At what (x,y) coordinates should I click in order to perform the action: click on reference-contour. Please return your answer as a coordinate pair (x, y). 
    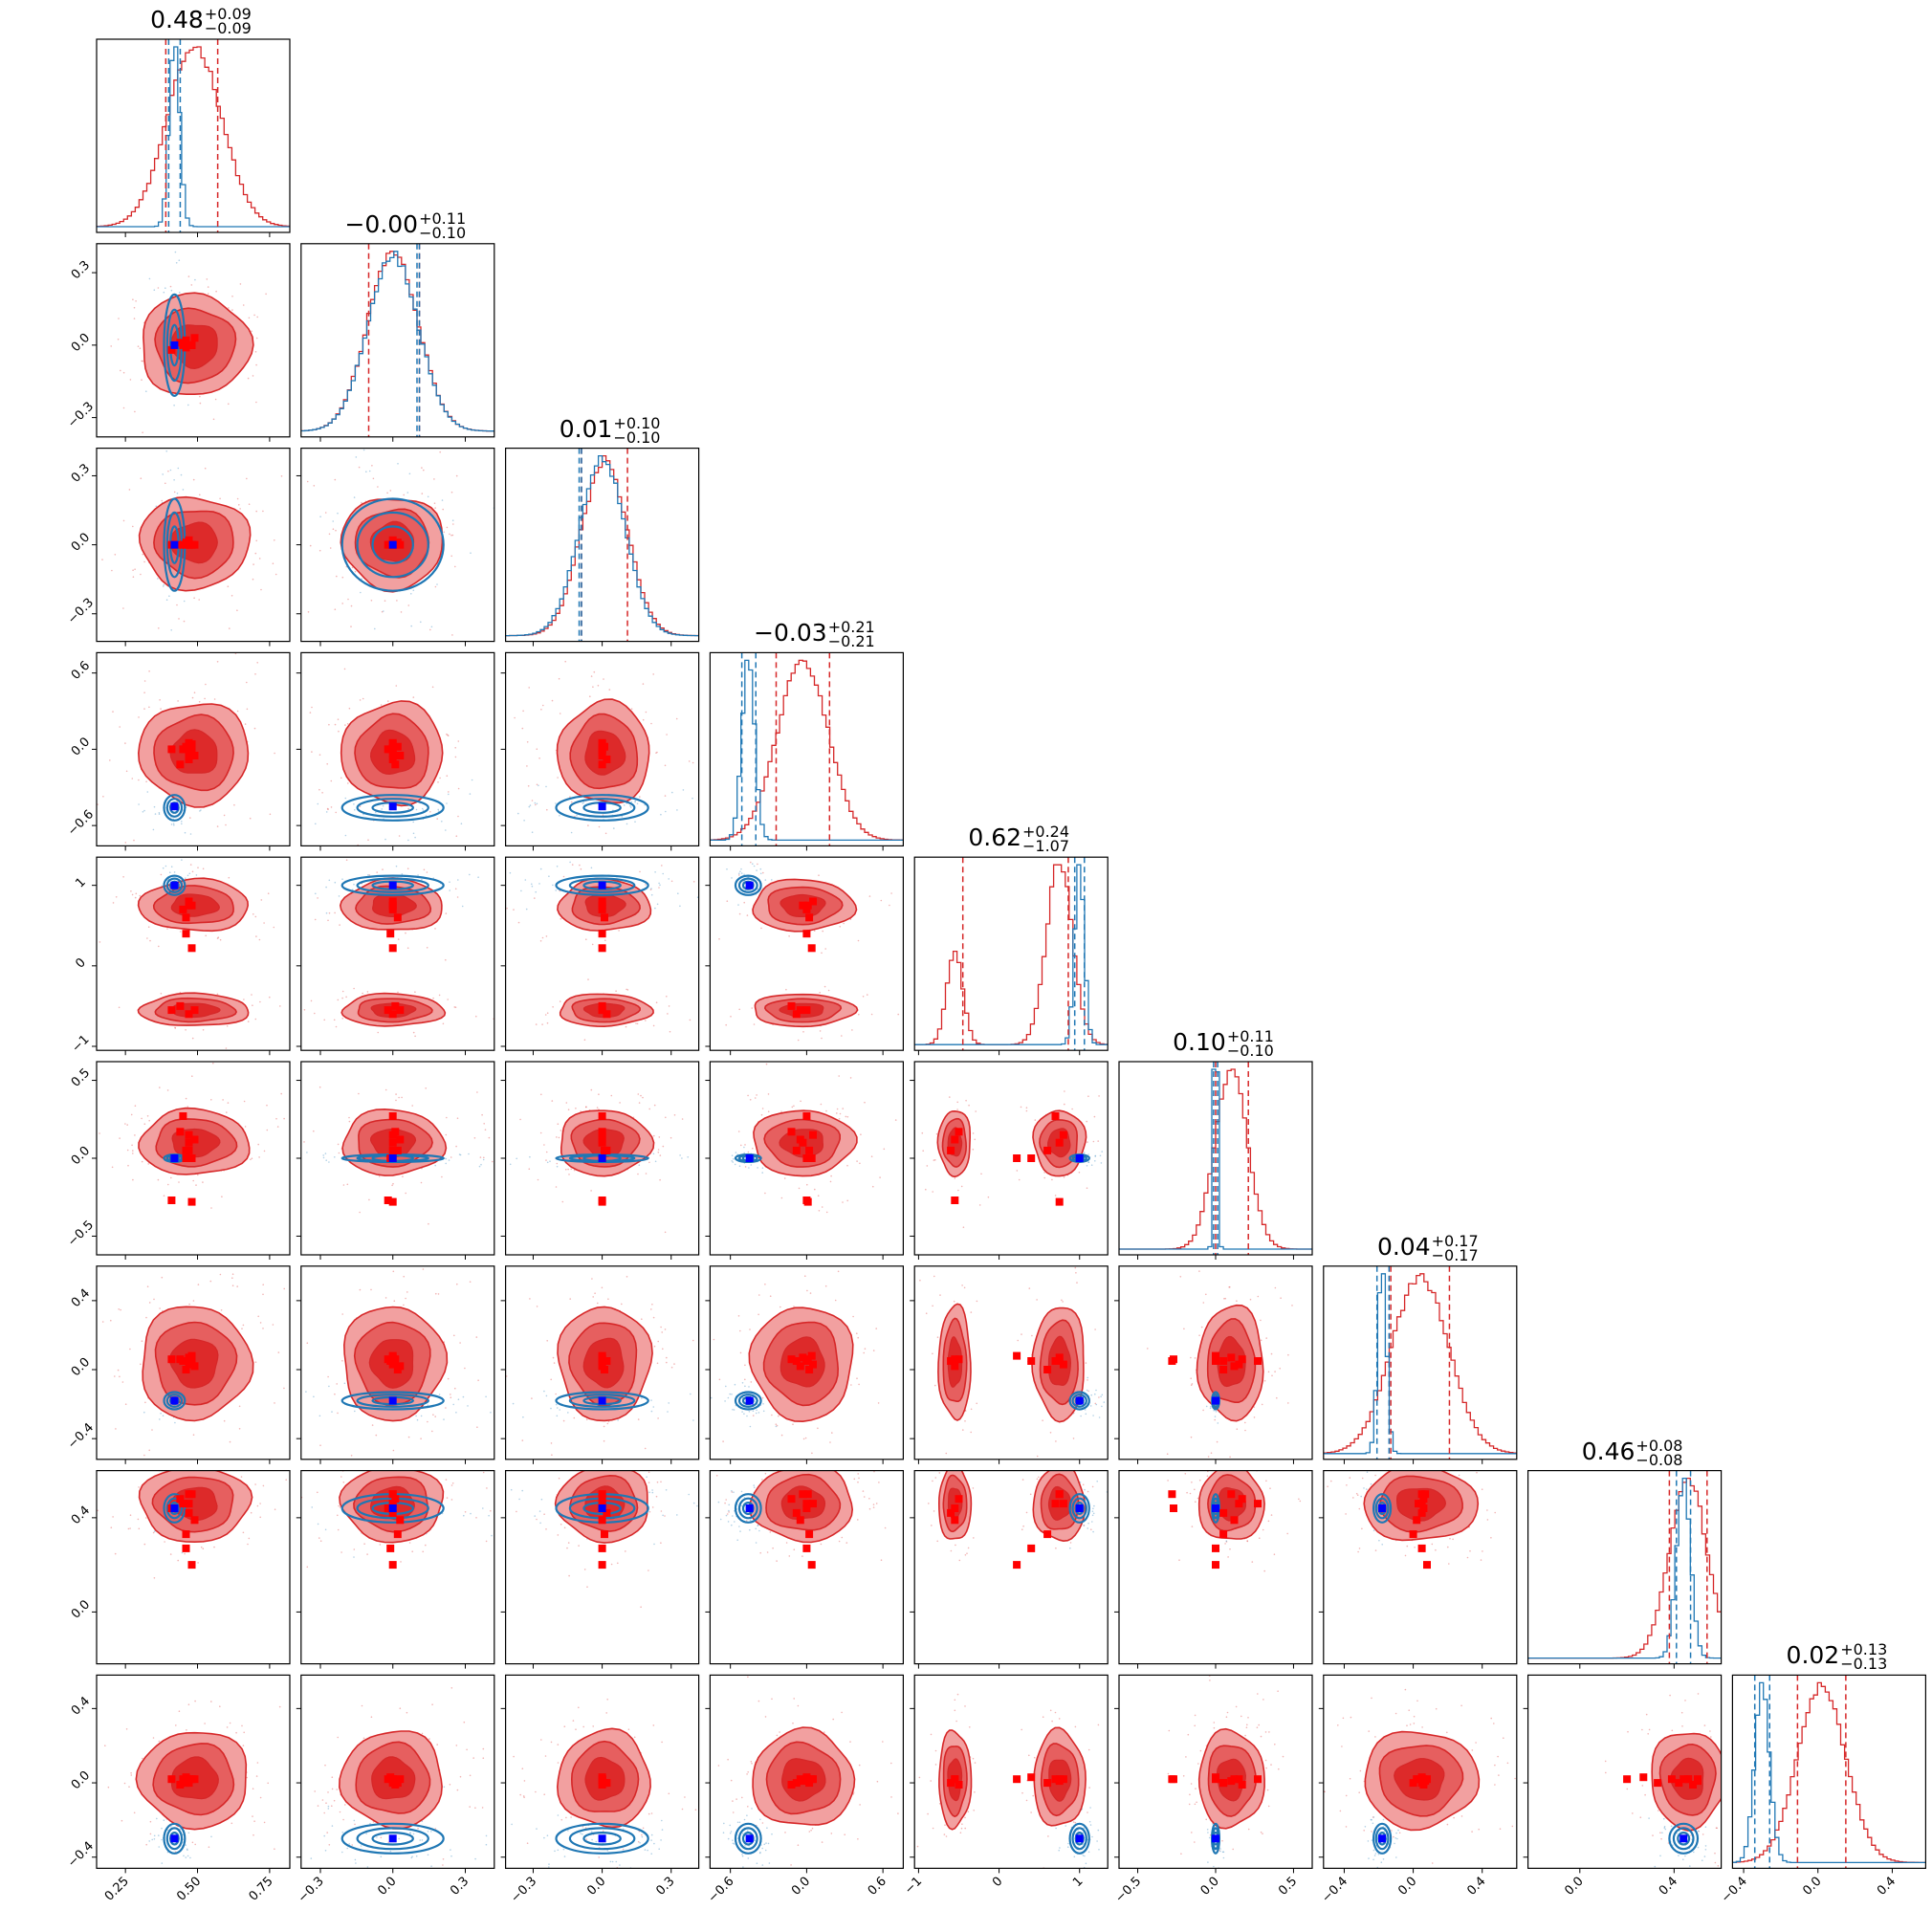
    Looking at the image, I should click on (602, 1401).